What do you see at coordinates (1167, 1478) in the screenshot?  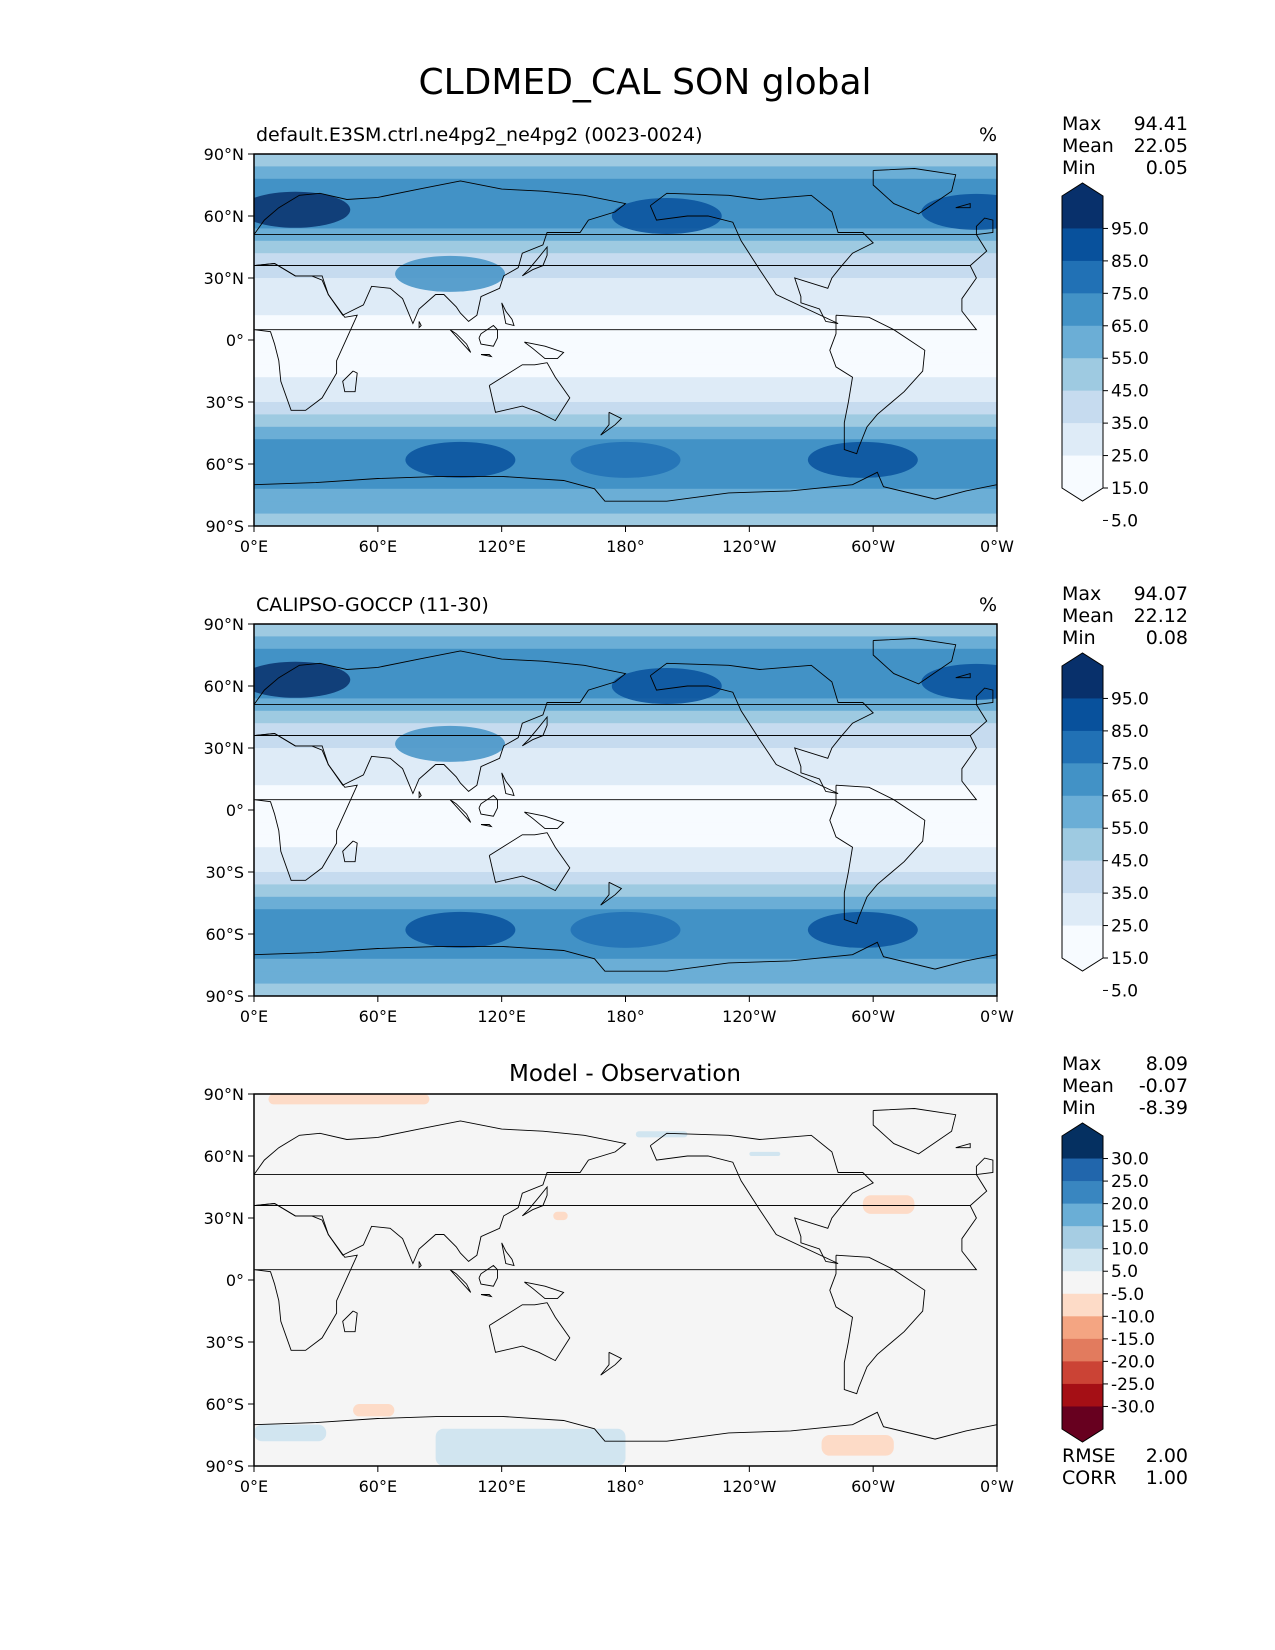 I see `footer-stat-value: 1.00` at bounding box center [1167, 1478].